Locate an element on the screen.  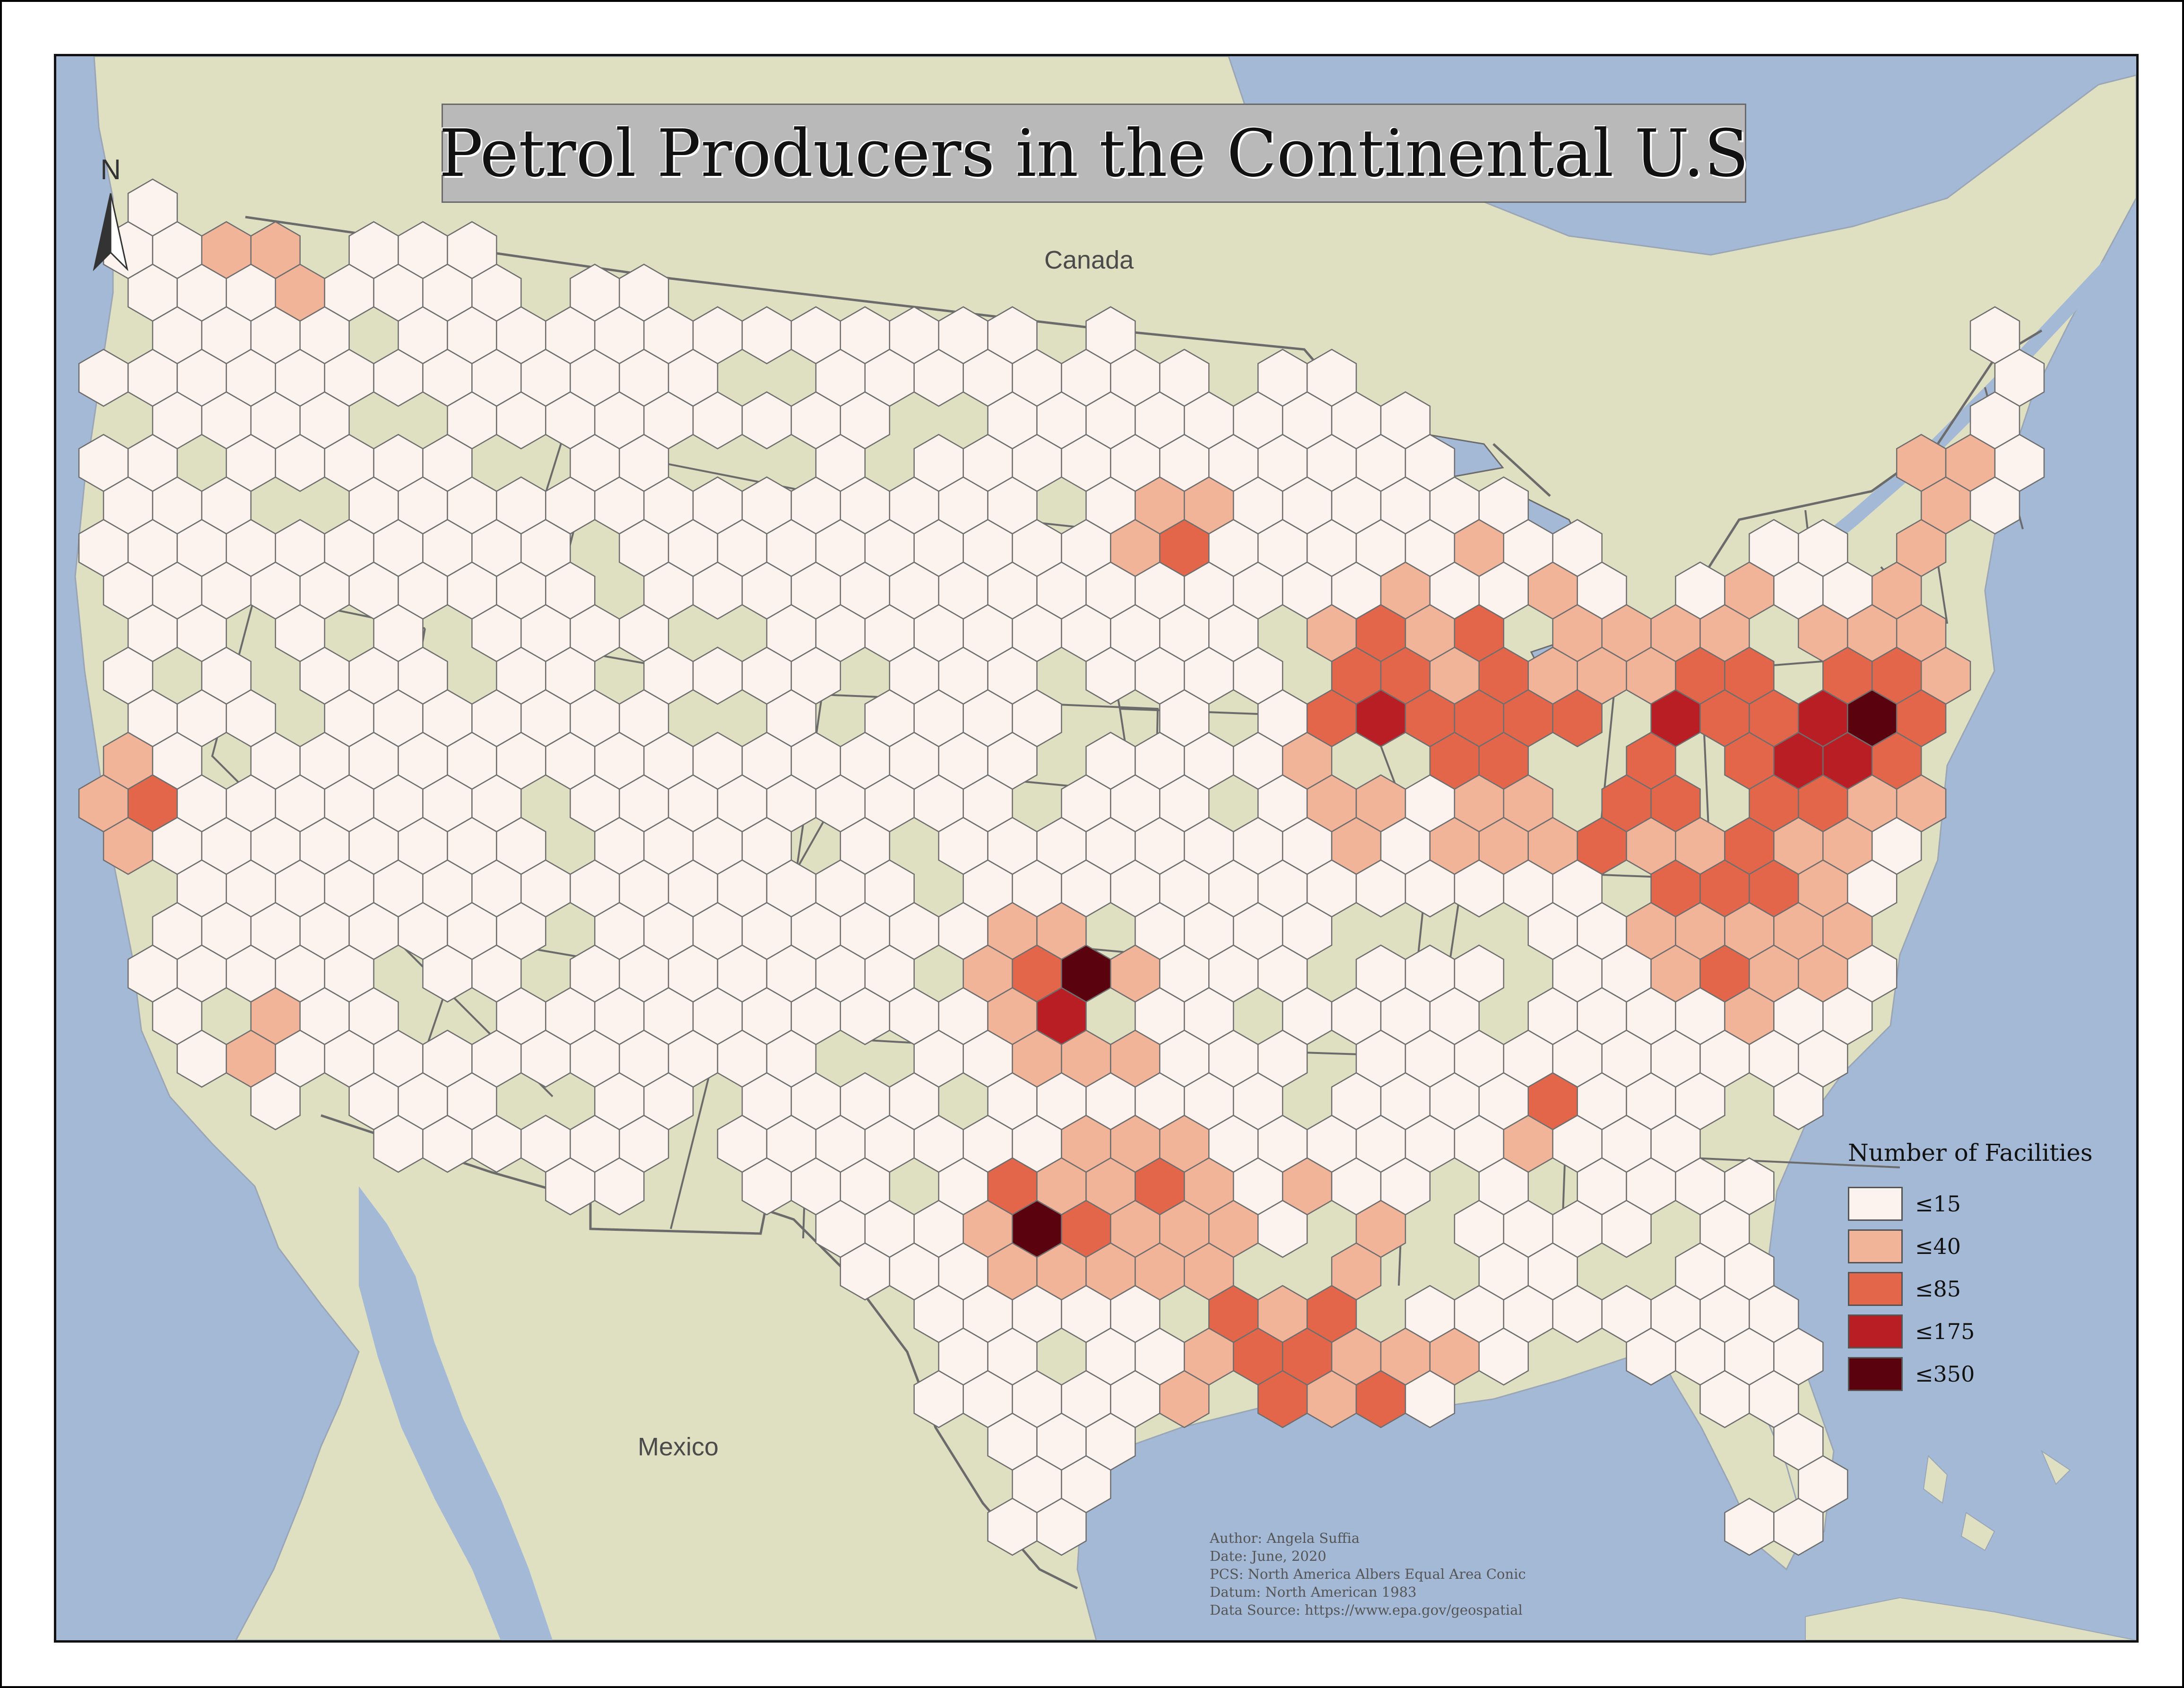
credit-datum: Datum: North American 1983 is located at coordinates (1313, 1592).